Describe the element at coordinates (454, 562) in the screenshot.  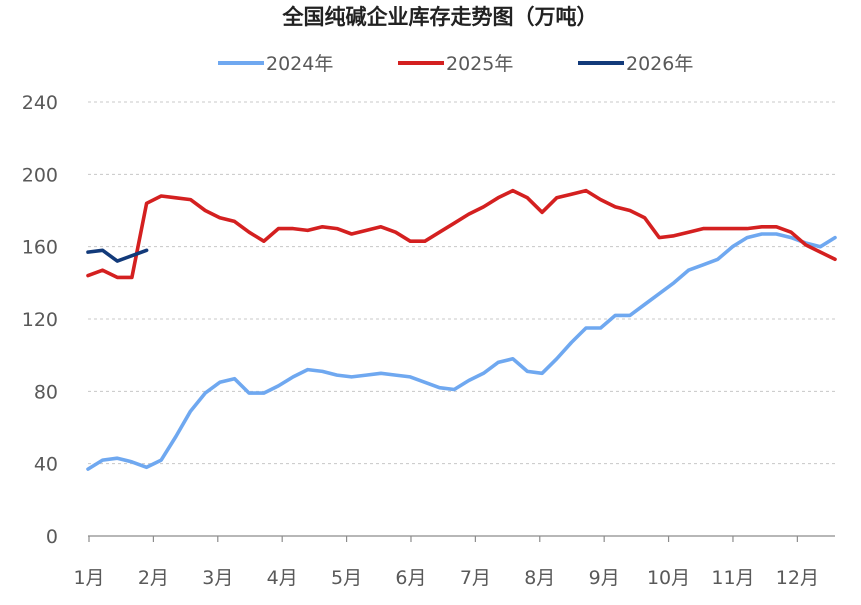
I see `x-axis: 1月 2月 3月 4月 5月 6月 7月 8月 9月 10月 11月 12月` at that location.